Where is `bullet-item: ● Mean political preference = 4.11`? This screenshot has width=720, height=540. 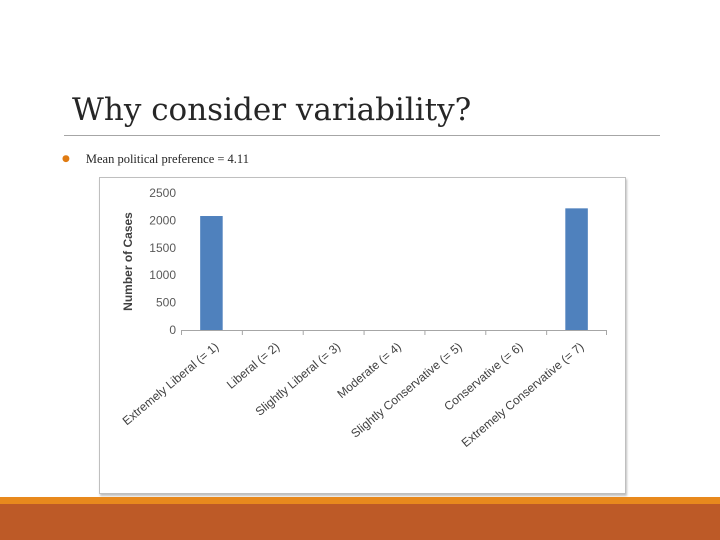 bullet-item: ● Mean political preference = 4.11 is located at coordinates (155, 159).